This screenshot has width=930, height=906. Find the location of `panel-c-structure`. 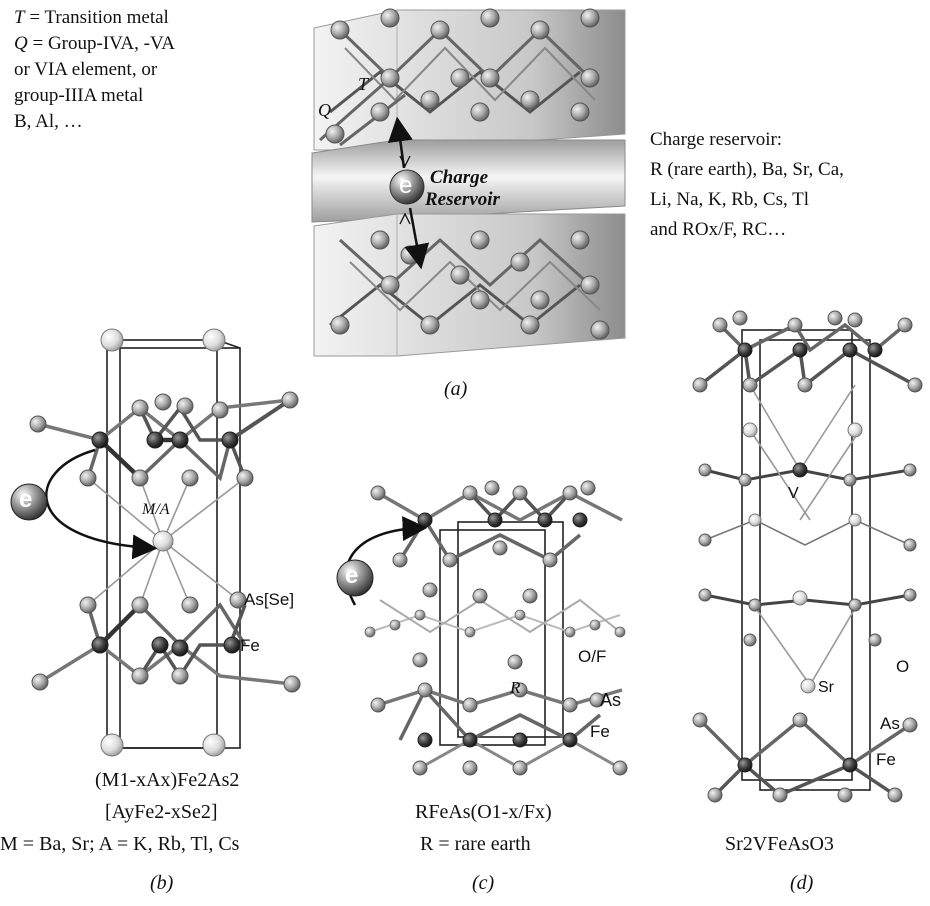

panel-c-structure is located at coordinates (482, 628).